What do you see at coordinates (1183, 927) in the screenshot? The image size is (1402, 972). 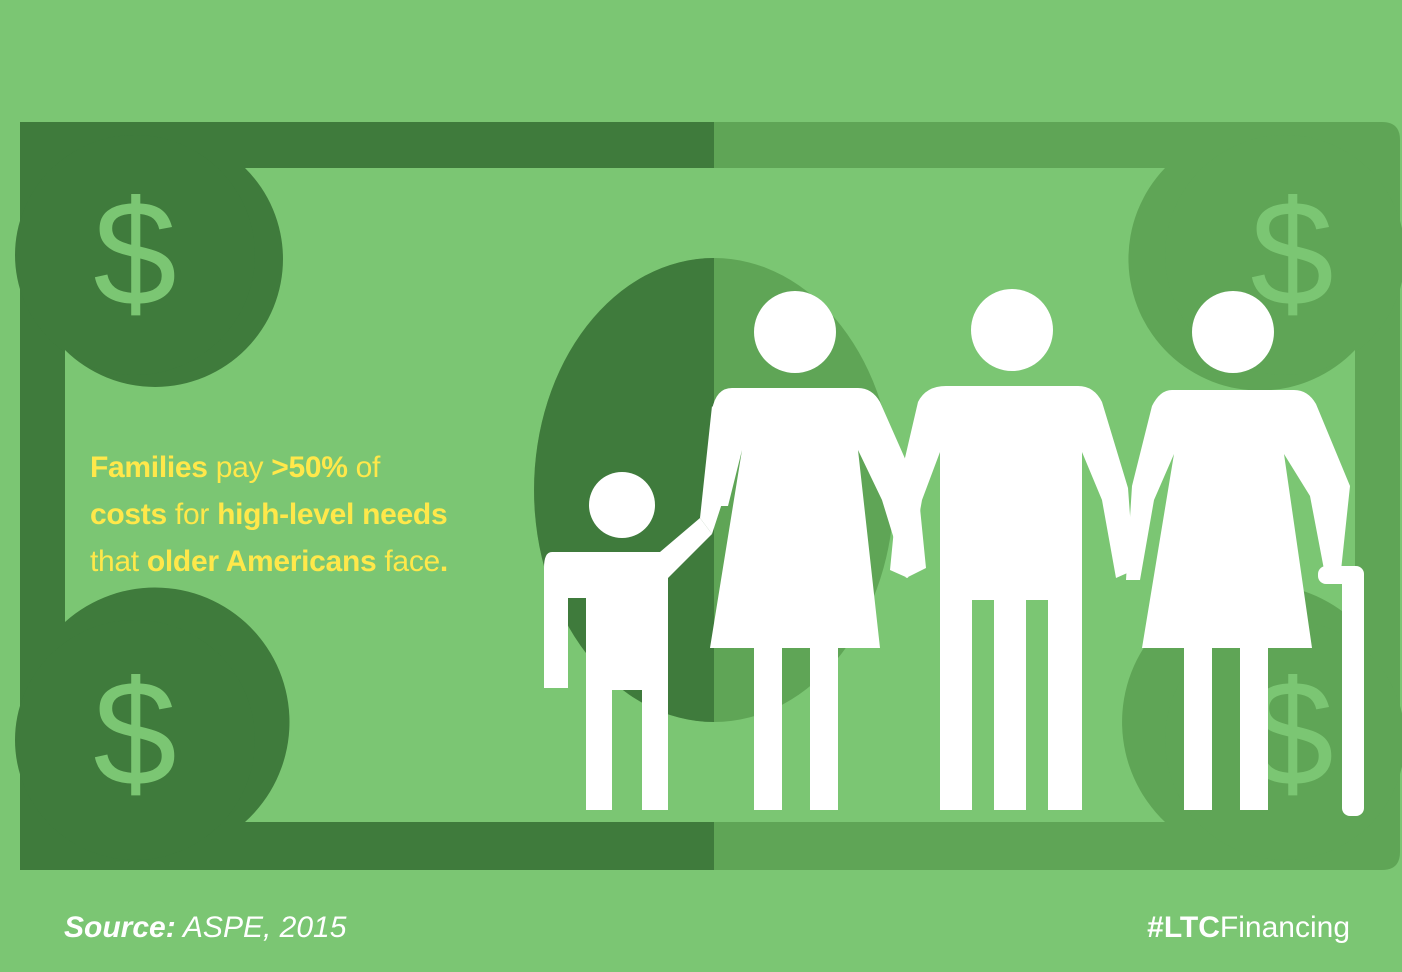 I see `hashtag-bold: #LTC` at bounding box center [1183, 927].